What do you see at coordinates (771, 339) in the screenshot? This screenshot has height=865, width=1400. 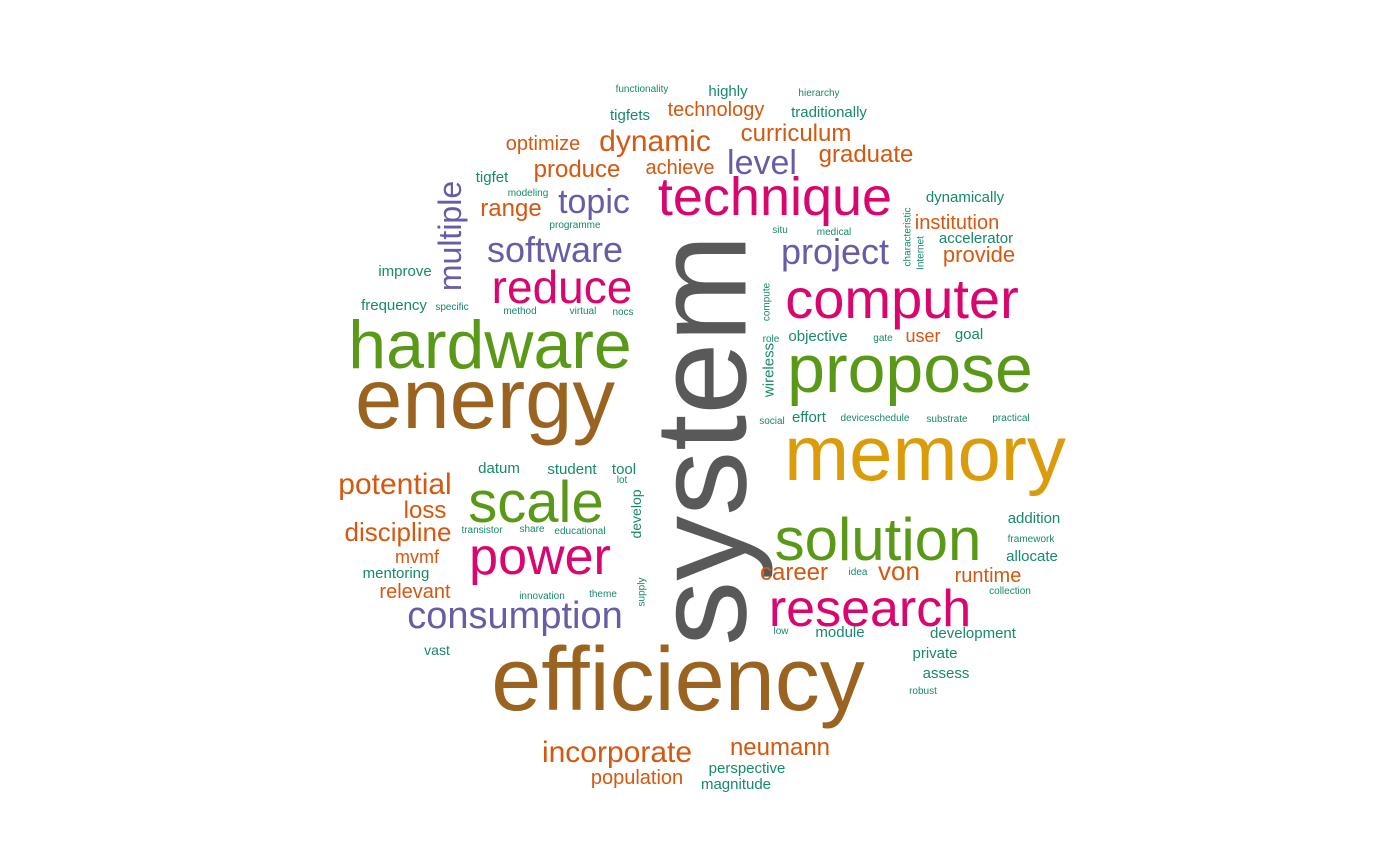 I see `word-role: role` at bounding box center [771, 339].